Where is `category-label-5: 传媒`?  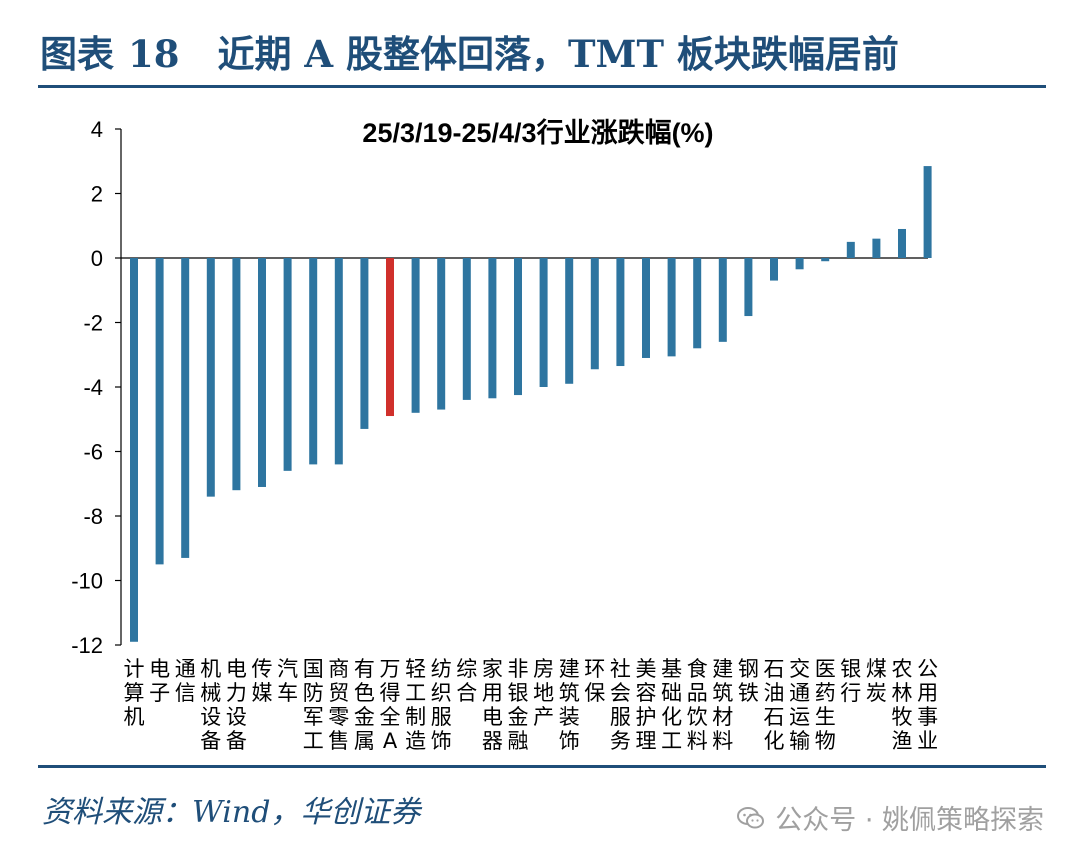 category-label-5: 传媒 is located at coordinates (262, 681).